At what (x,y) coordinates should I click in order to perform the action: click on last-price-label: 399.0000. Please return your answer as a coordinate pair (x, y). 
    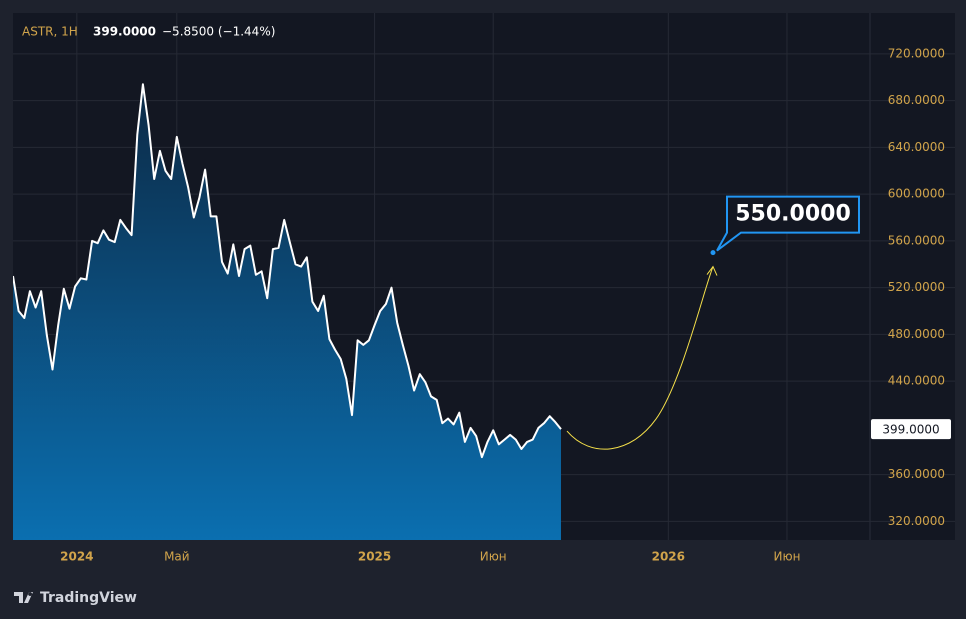
    Looking at the image, I should click on (910, 430).